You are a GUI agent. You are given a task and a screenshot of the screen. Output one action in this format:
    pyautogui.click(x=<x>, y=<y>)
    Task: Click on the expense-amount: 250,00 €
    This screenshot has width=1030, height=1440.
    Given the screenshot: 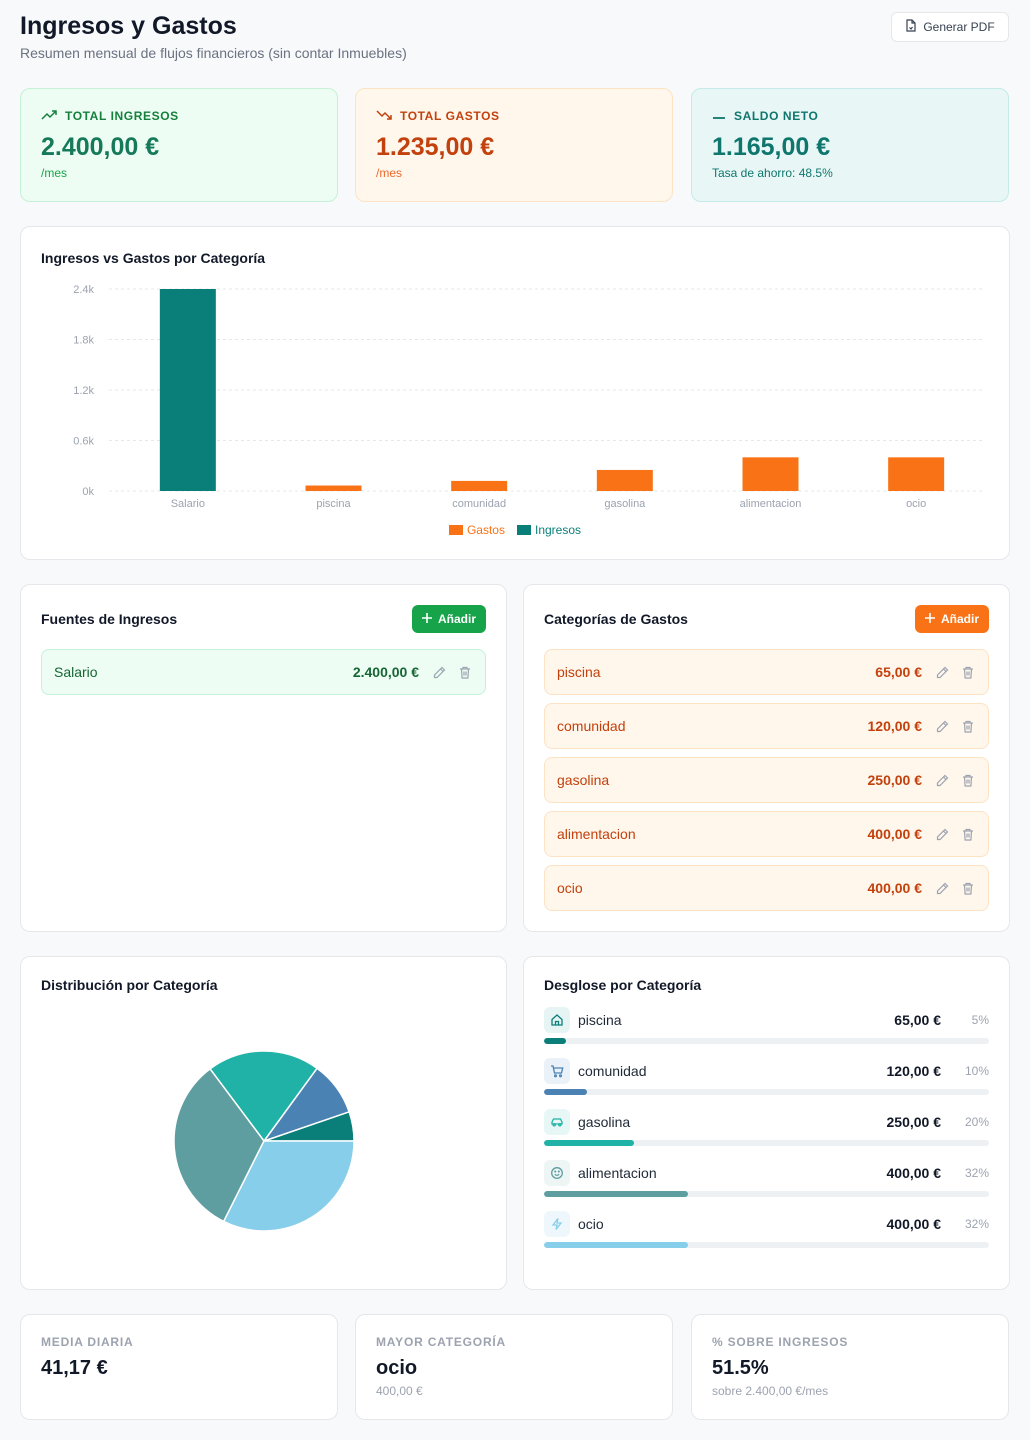 What is the action you would take?
    pyautogui.click(x=895, y=780)
    